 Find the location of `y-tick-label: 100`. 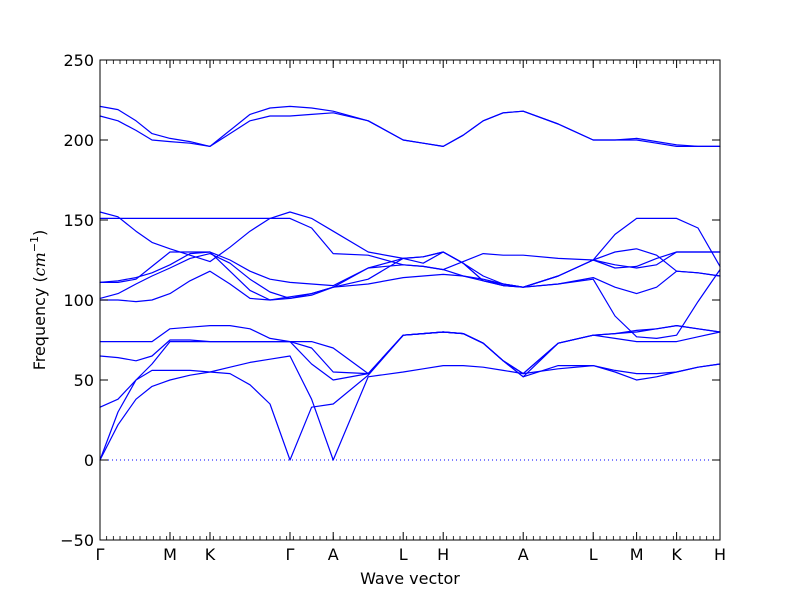

y-tick-label: 100 is located at coordinates (78, 300).